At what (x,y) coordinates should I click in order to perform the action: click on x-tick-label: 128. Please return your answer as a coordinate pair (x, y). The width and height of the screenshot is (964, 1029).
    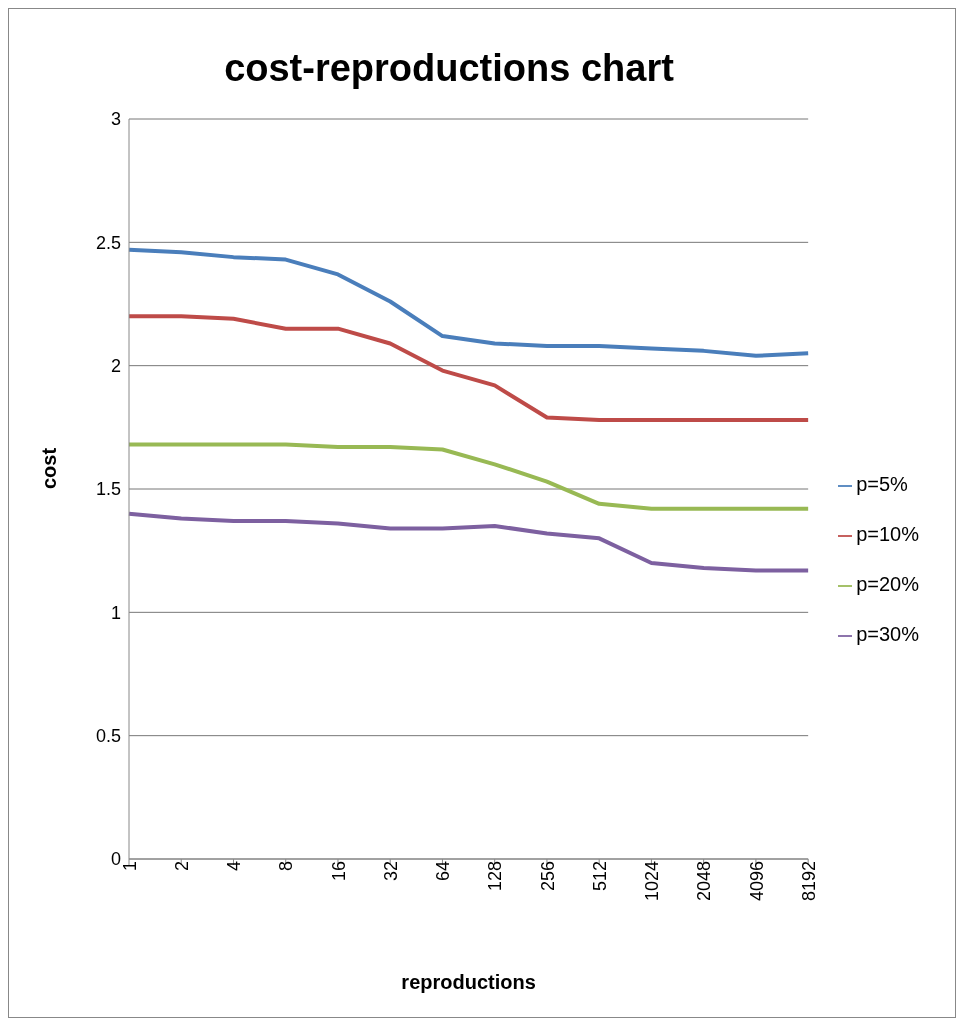
    Looking at the image, I should click on (495, 876).